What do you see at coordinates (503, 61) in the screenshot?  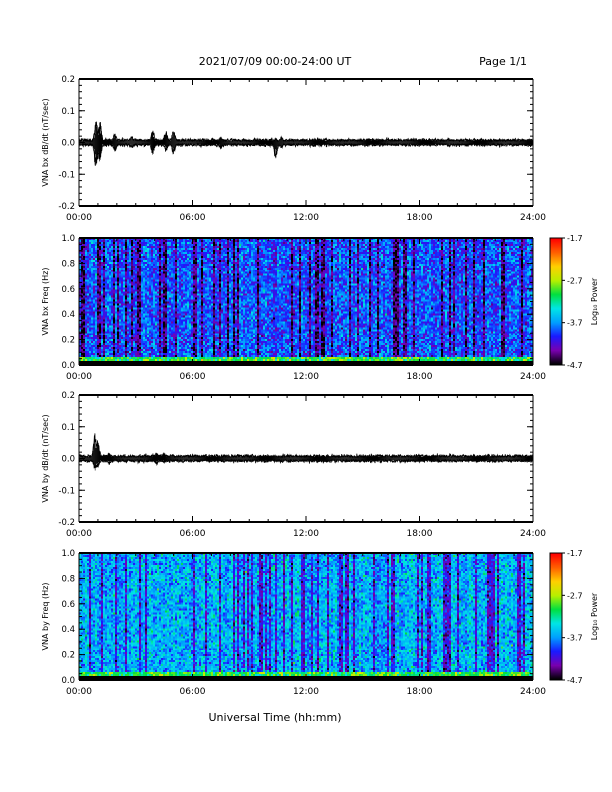 I see `page-number: Page 1/1` at bounding box center [503, 61].